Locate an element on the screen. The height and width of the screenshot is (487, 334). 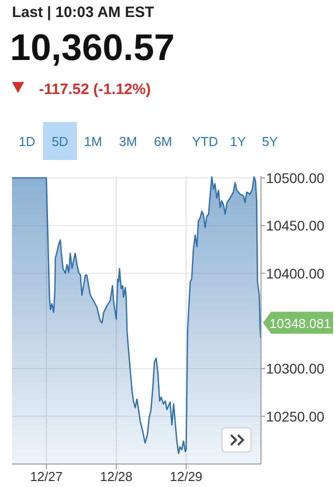
text: 1Y is located at coordinates (238, 141).